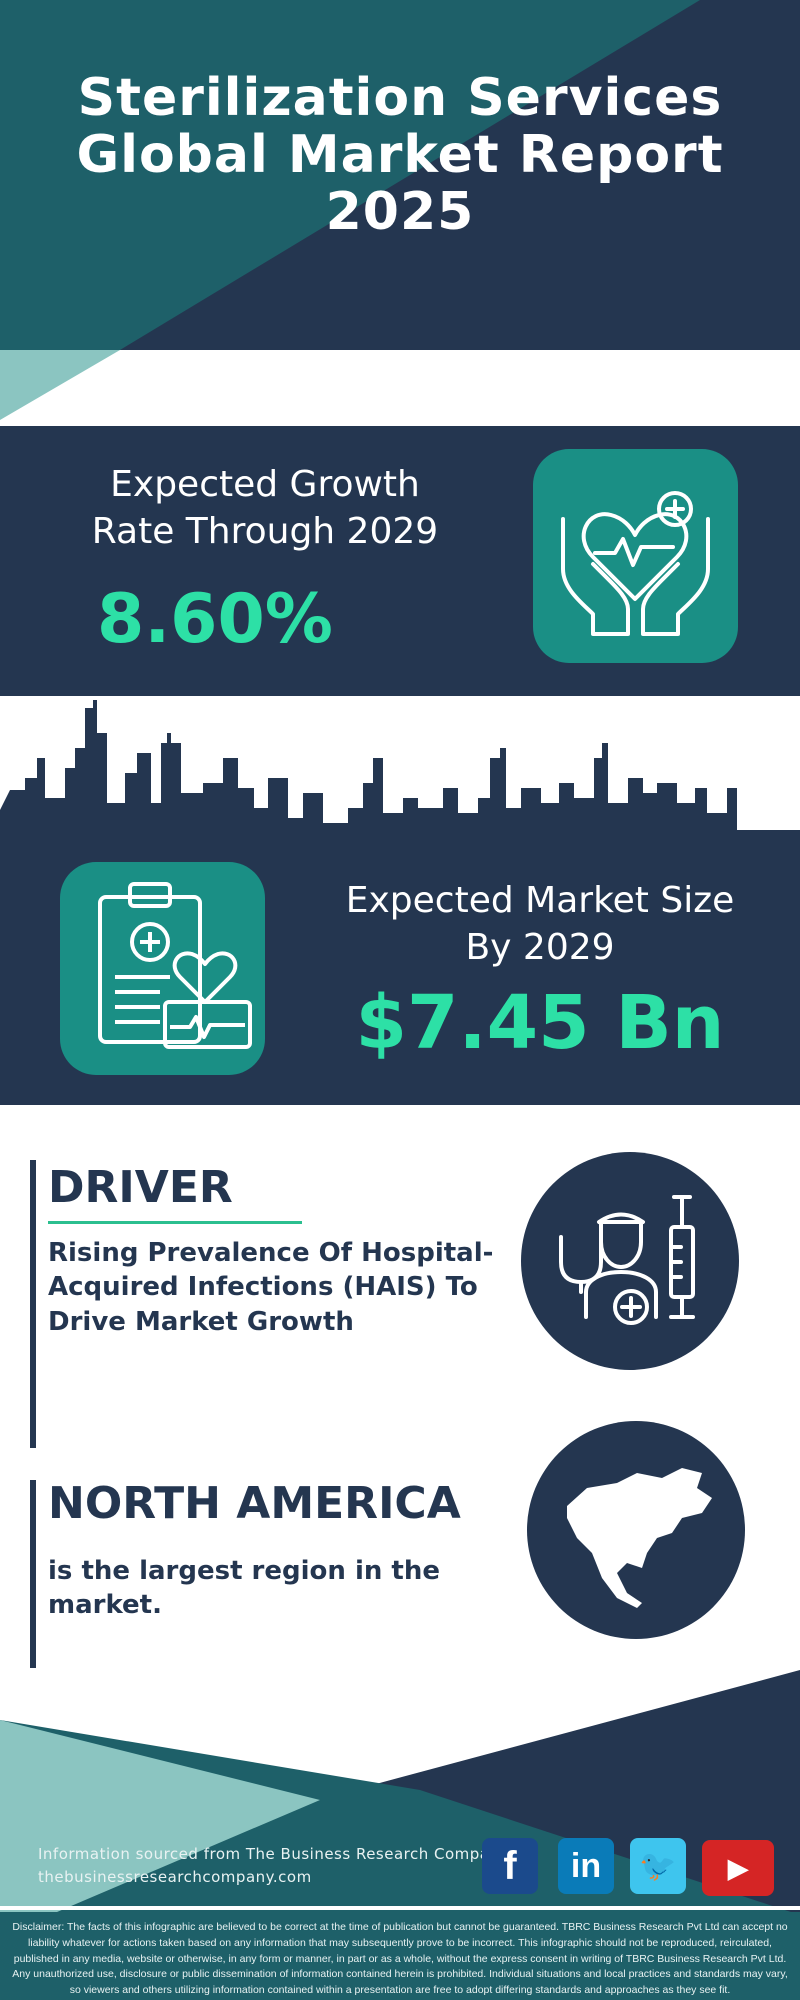 This screenshot has width=800, height=2000. Describe the element at coordinates (540, 1023) in the screenshot. I see `market-value: $7.45 Bn` at that location.